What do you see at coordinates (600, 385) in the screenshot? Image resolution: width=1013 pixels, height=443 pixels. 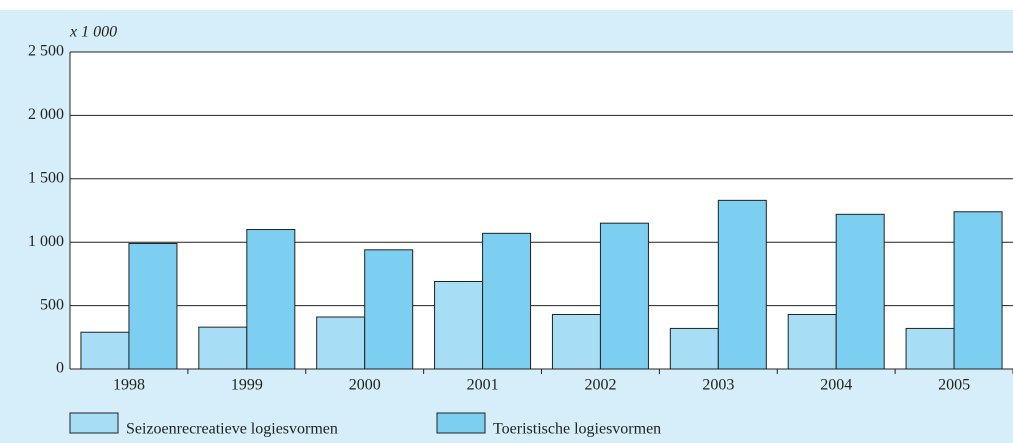 I see `x-tick-label: 2002` at bounding box center [600, 385].